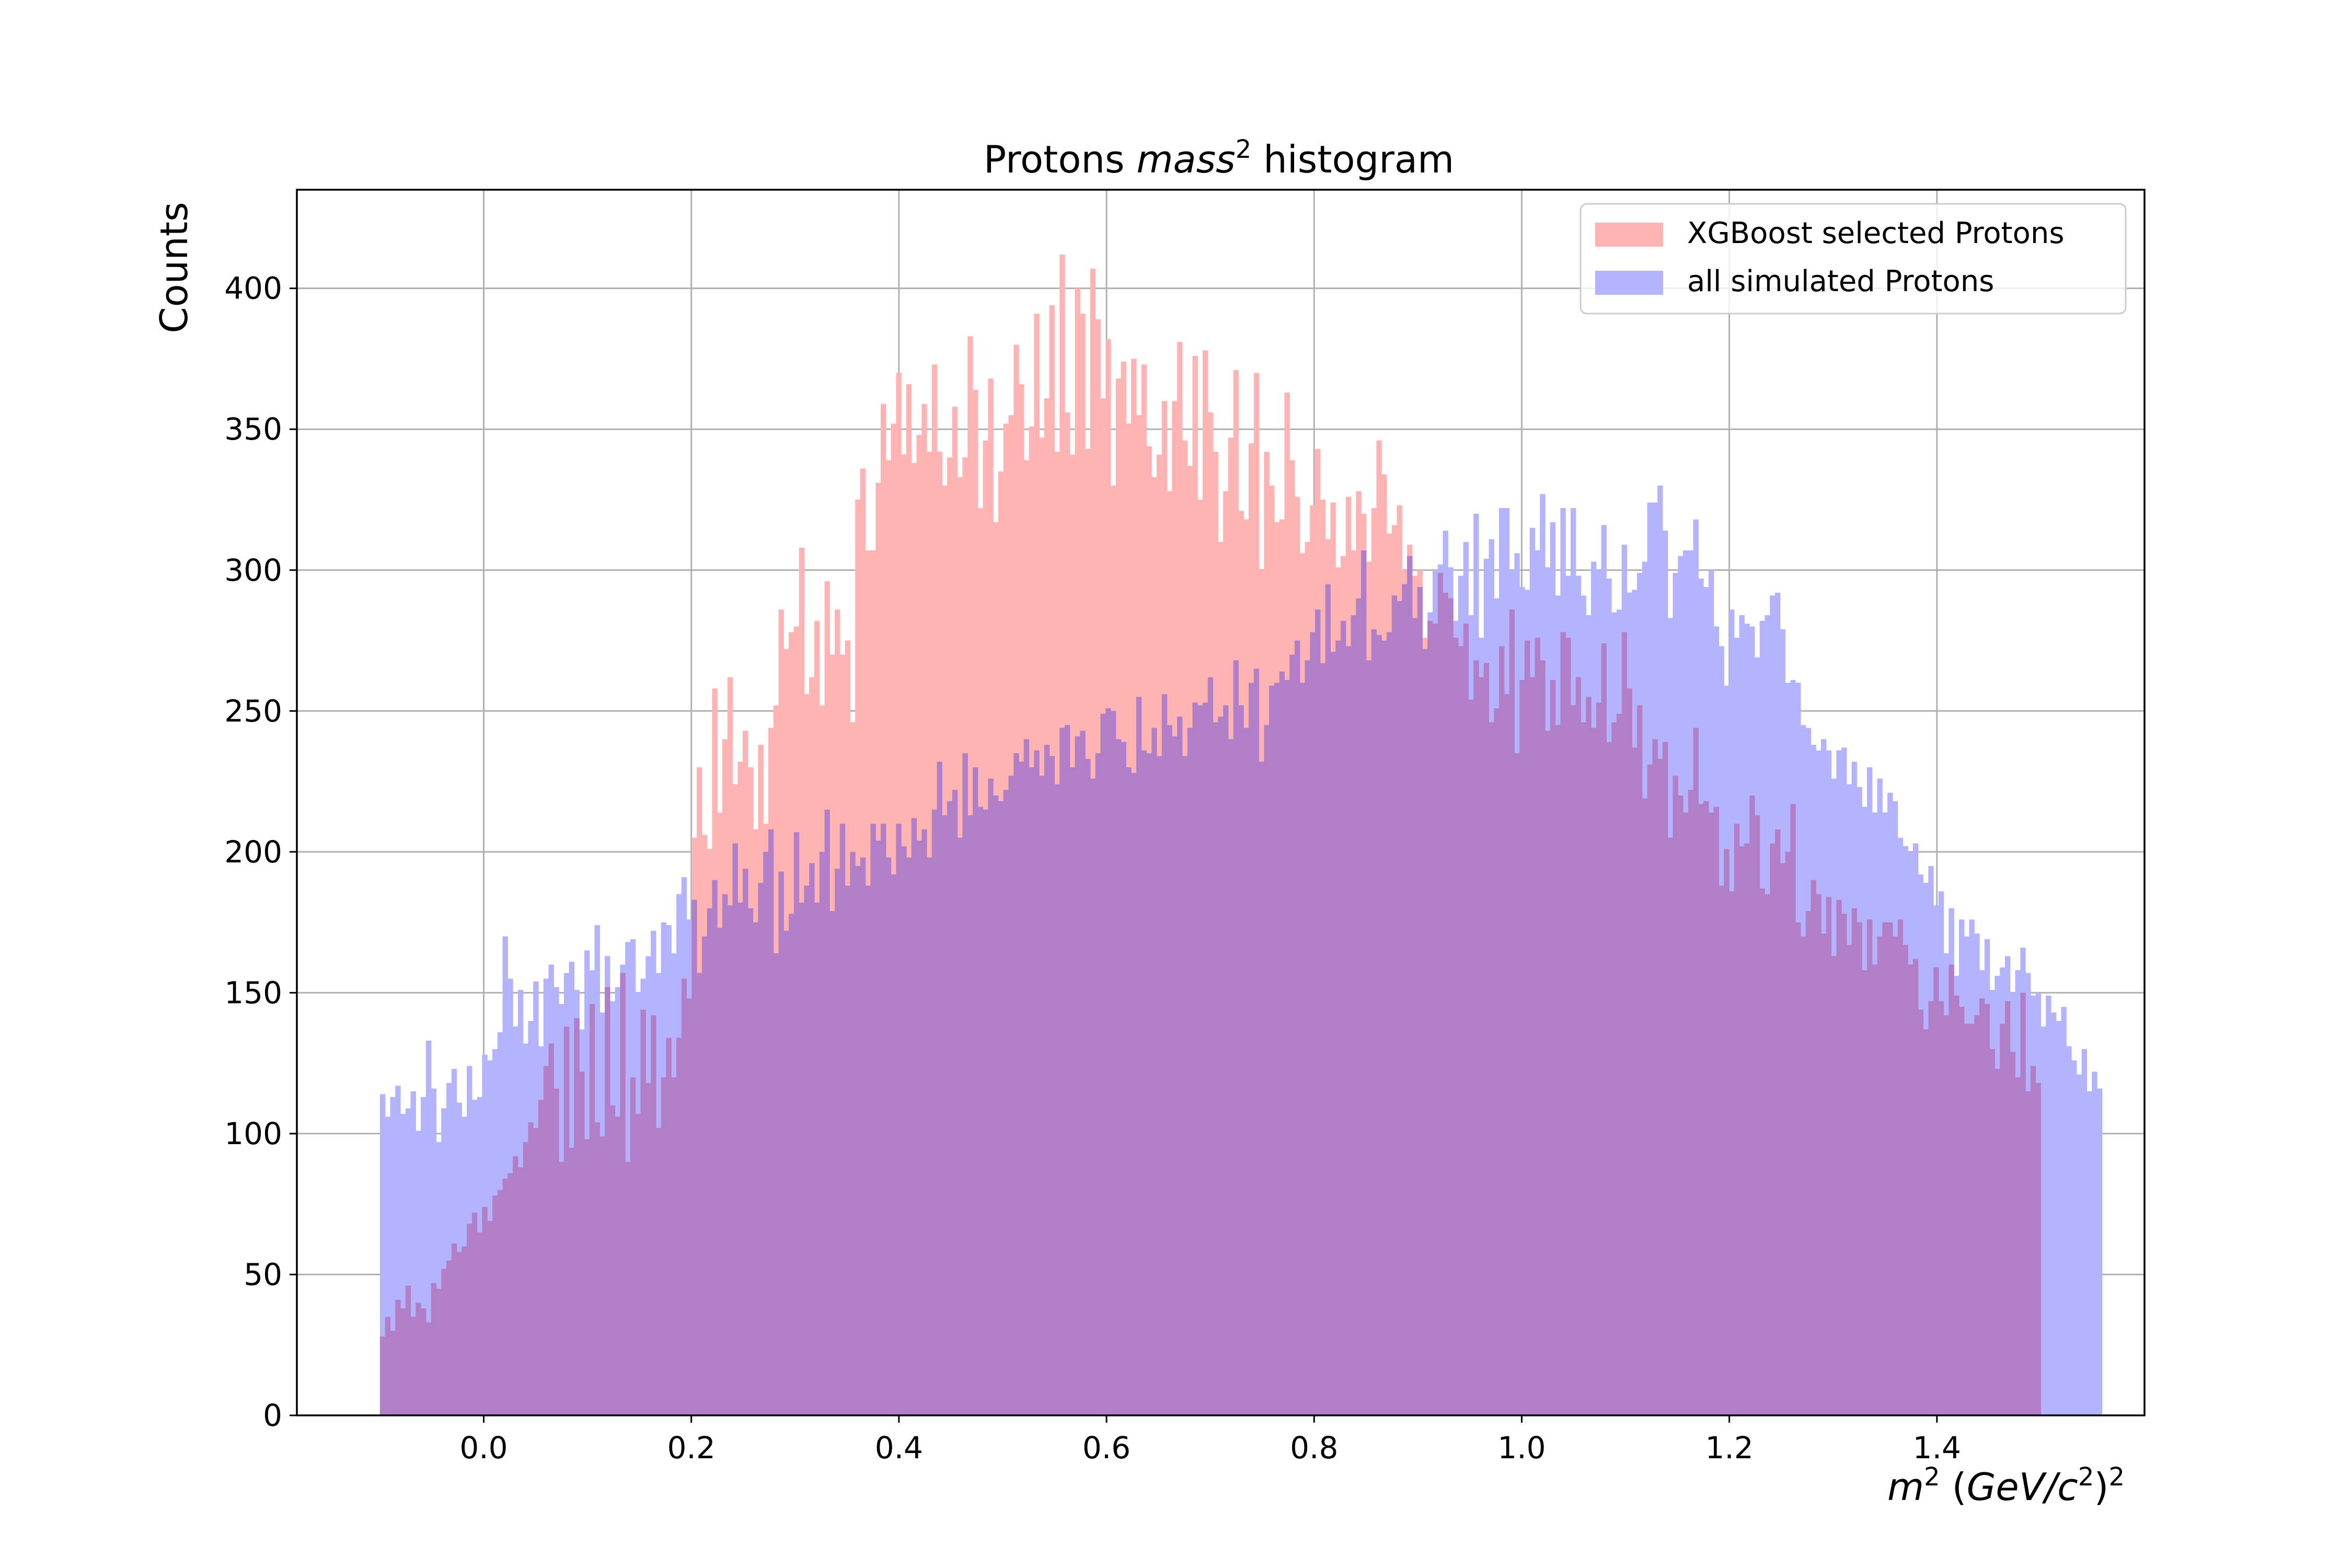 The image size is (2352, 1568). Describe the element at coordinates (174, 267) in the screenshot. I see `y-axis-label: Counts` at that location.